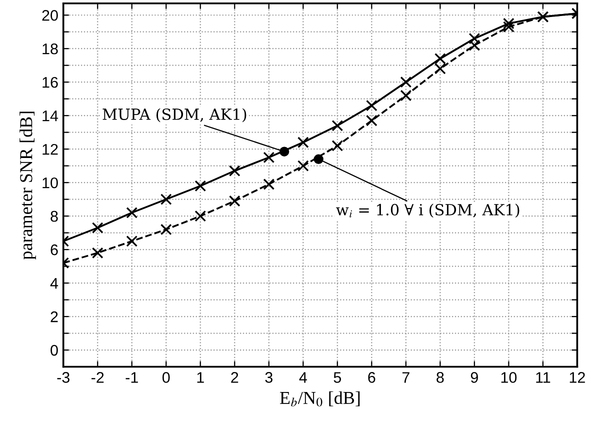  I want to click on x-tick-label: 3, so click(268, 377).